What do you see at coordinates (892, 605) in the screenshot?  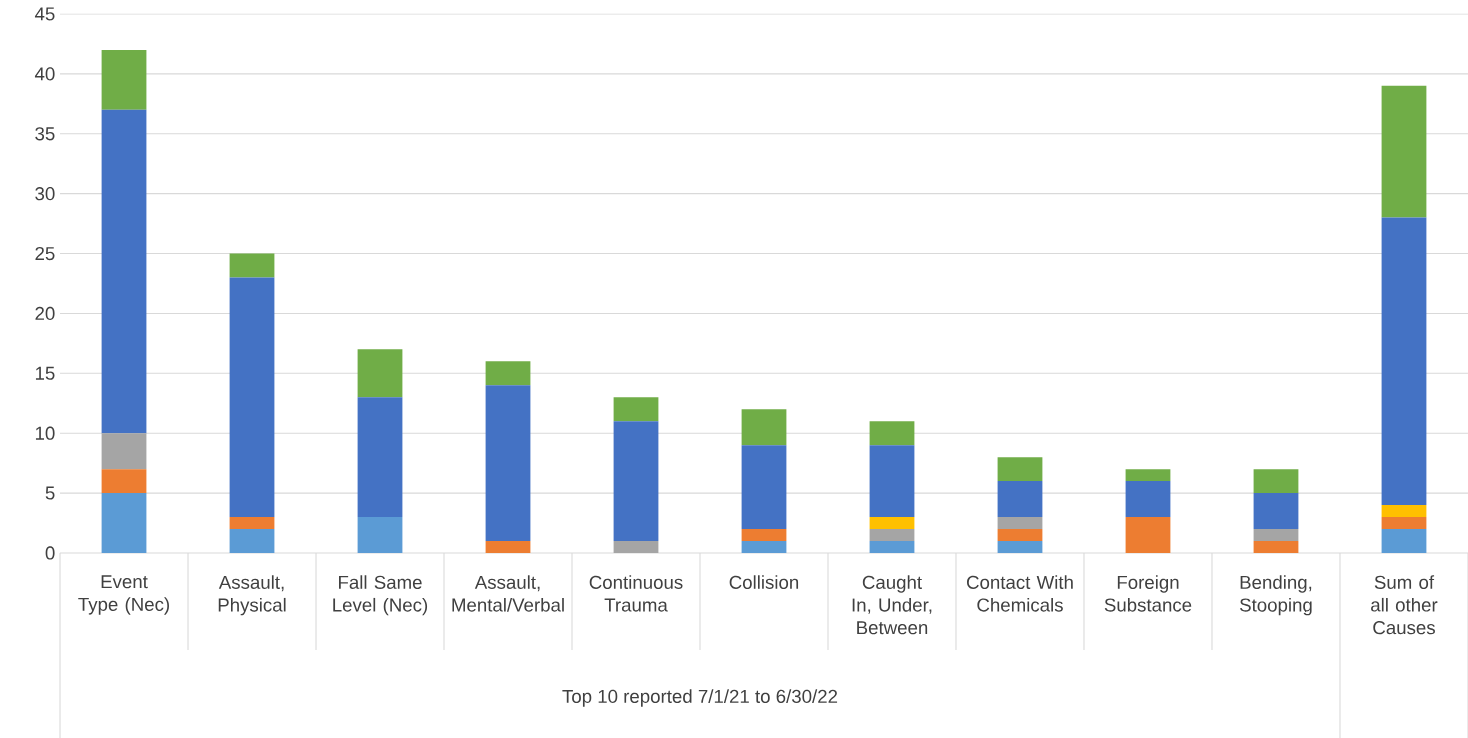 I see `x-tick-label: Caught In, Under, Between` at bounding box center [892, 605].